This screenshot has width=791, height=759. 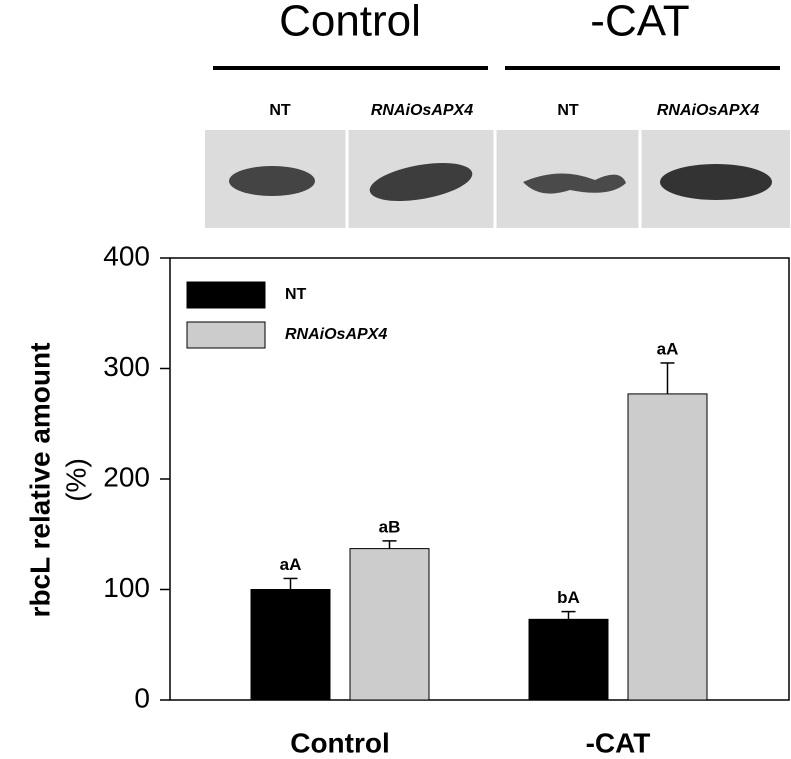 What do you see at coordinates (639, 23) in the screenshot?
I see `group-label: -CAT` at bounding box center [639, 23].